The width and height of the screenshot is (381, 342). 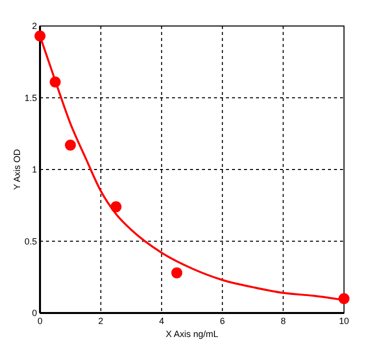 What do you see at coordinates (344, 321) in the screenshot?
I see `x-tick-label: 10` at bounding box center [344, 321].